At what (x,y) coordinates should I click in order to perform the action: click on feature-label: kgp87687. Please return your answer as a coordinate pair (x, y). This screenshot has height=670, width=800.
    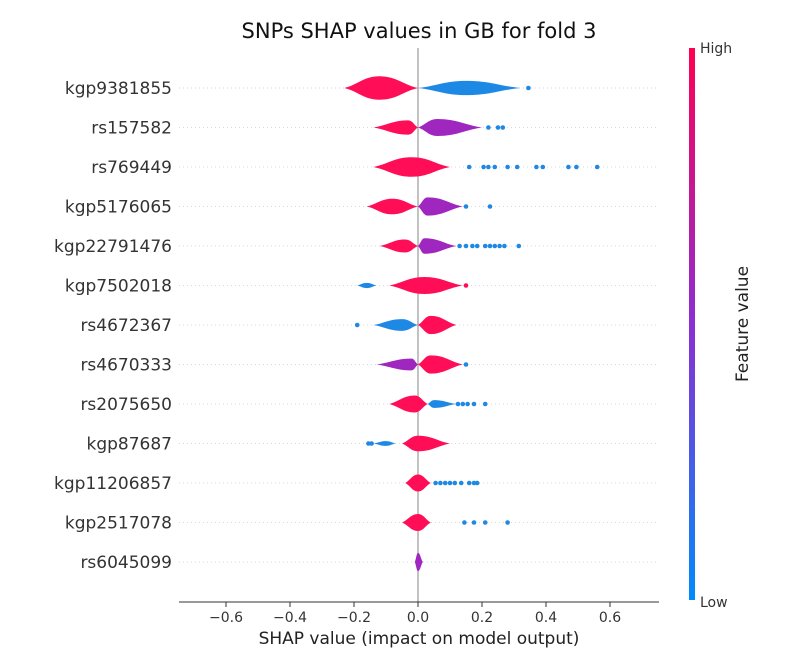
    Looking at the image, I should click on (129, 445).